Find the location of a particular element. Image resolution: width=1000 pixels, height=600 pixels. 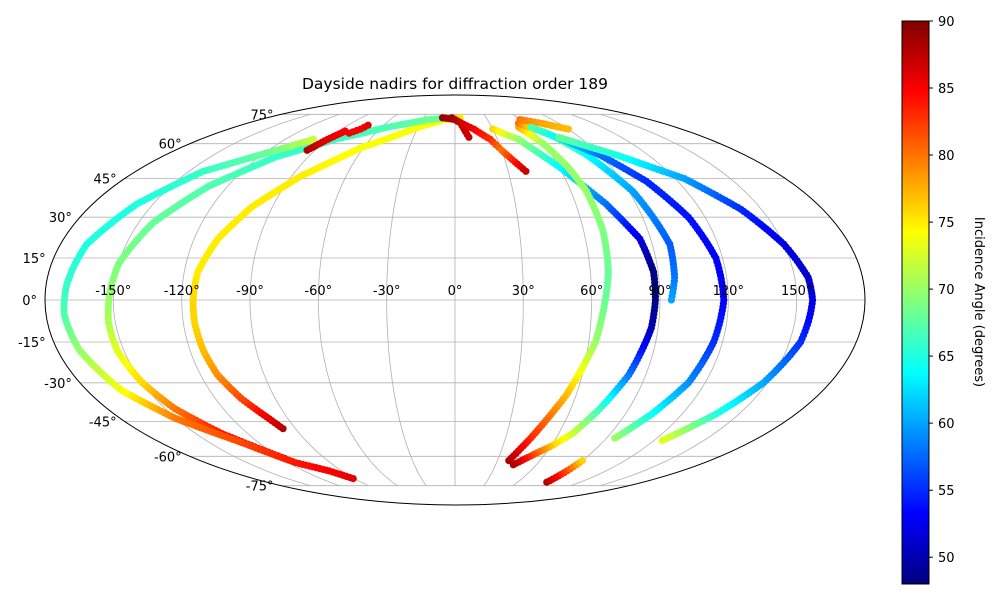

latitude-tick-label: -15° is located at coordinates (32, 343).